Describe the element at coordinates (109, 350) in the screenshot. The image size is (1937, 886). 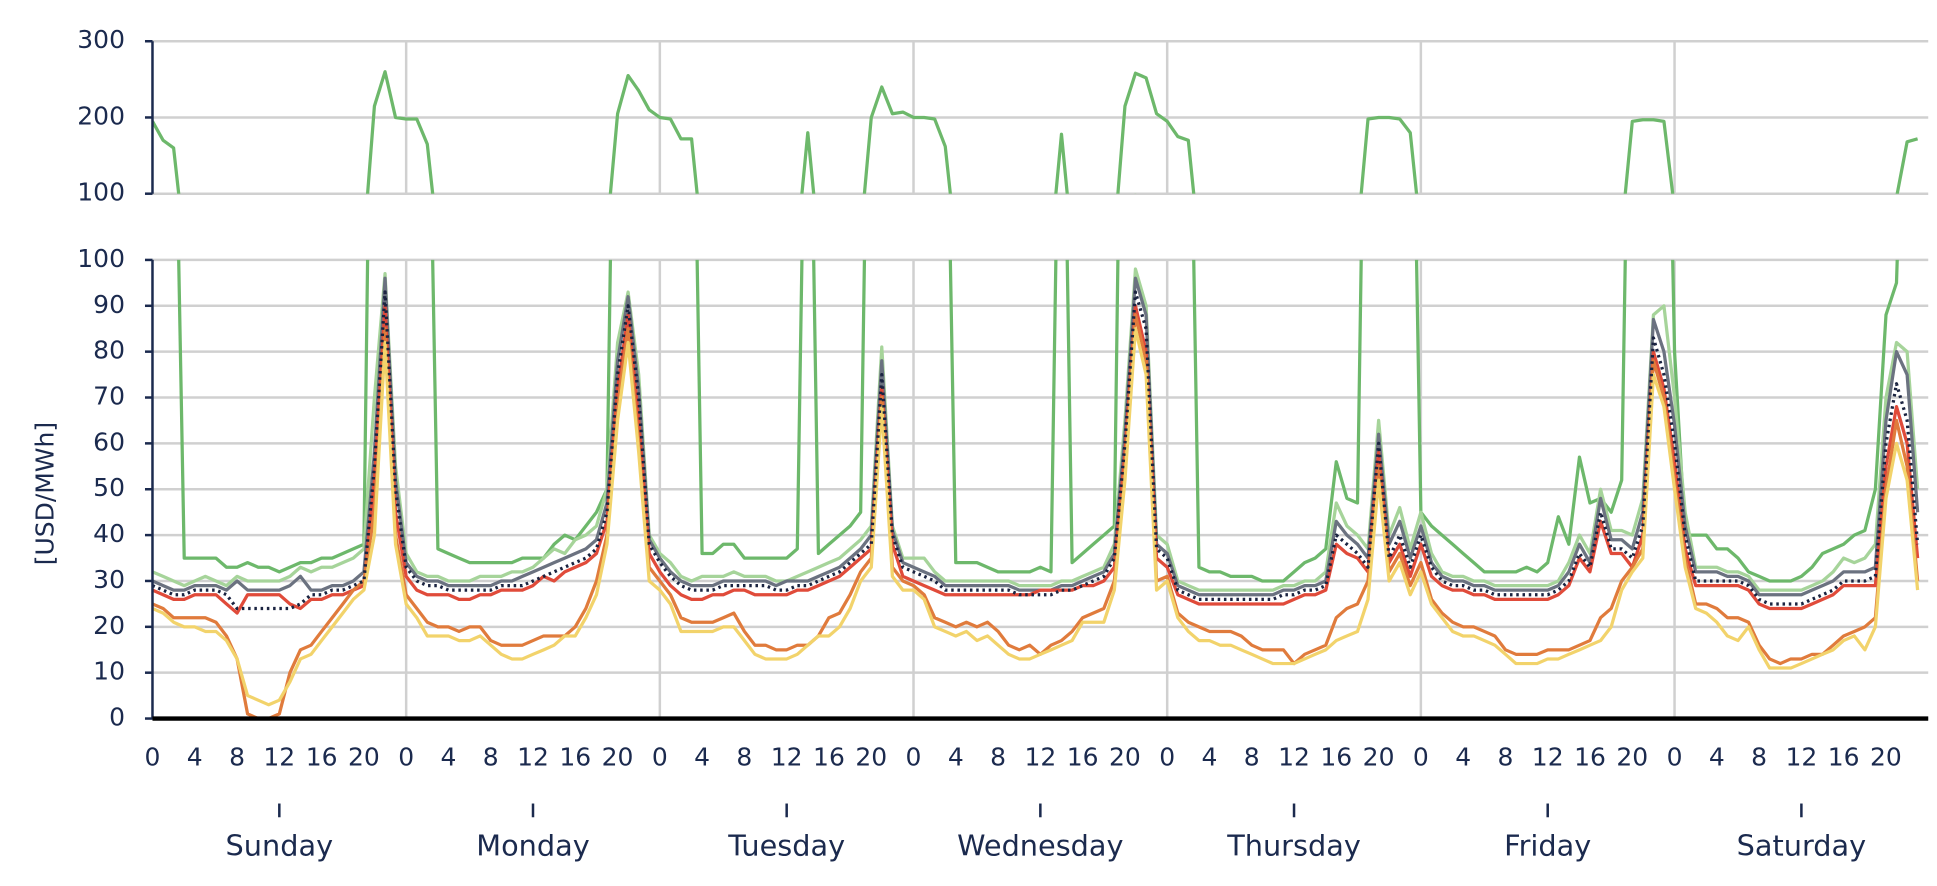
I see `y-tick-label: 80` at that location.